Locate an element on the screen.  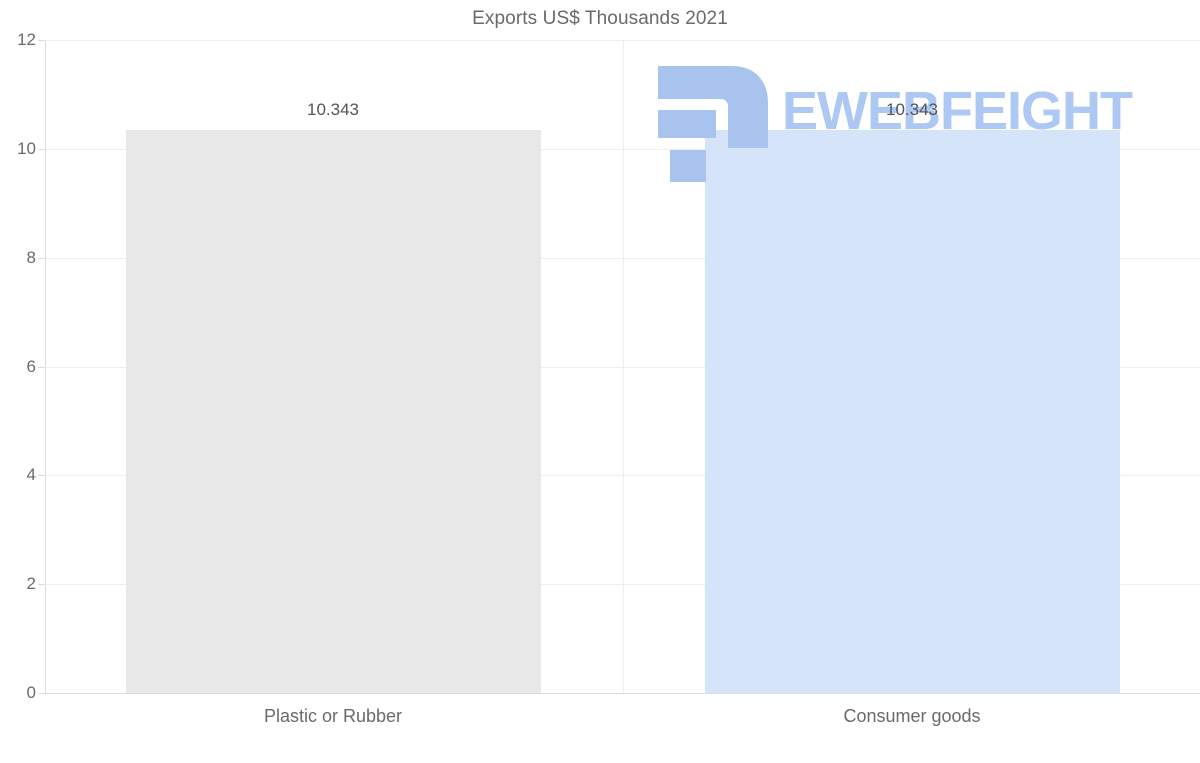
gridline-0-baseline is located at coordinates (622, 693).